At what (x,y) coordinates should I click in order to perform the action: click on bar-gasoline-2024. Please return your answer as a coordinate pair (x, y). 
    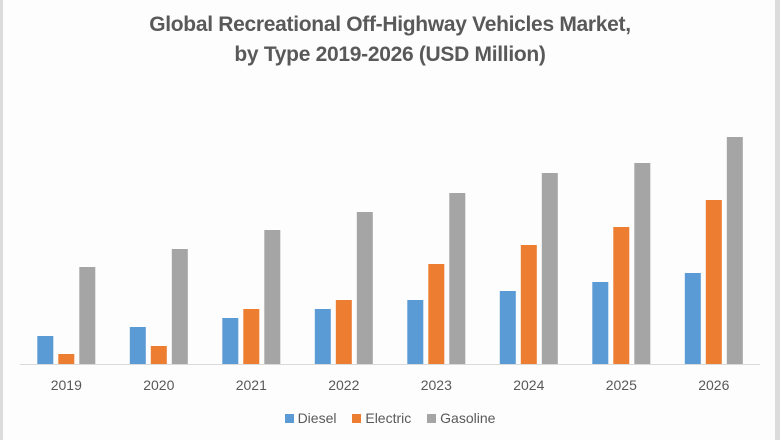
    Looking at the image, I should click on (549, 268).